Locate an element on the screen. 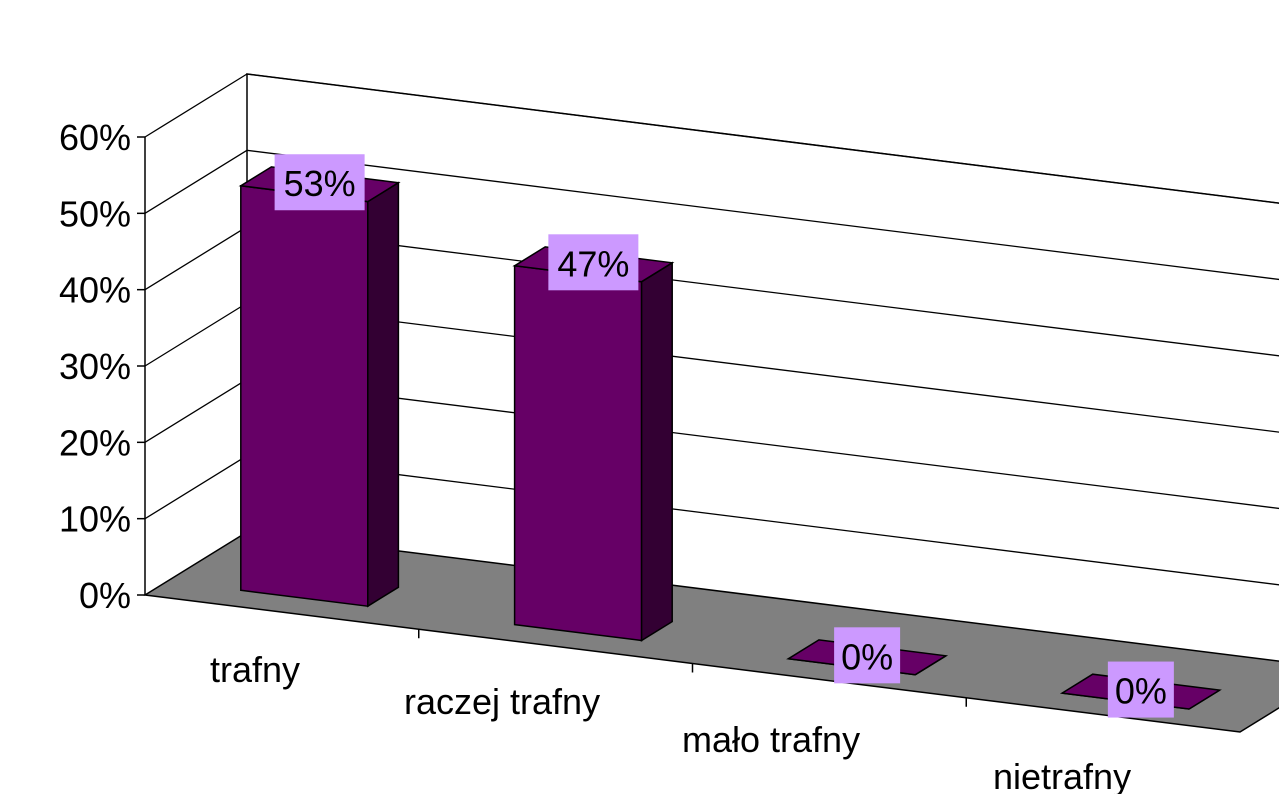 The image size is (1279, 794). category-labels: trafny raczej trafny mało trafny nietrafny is located at coordinates (670, 721).